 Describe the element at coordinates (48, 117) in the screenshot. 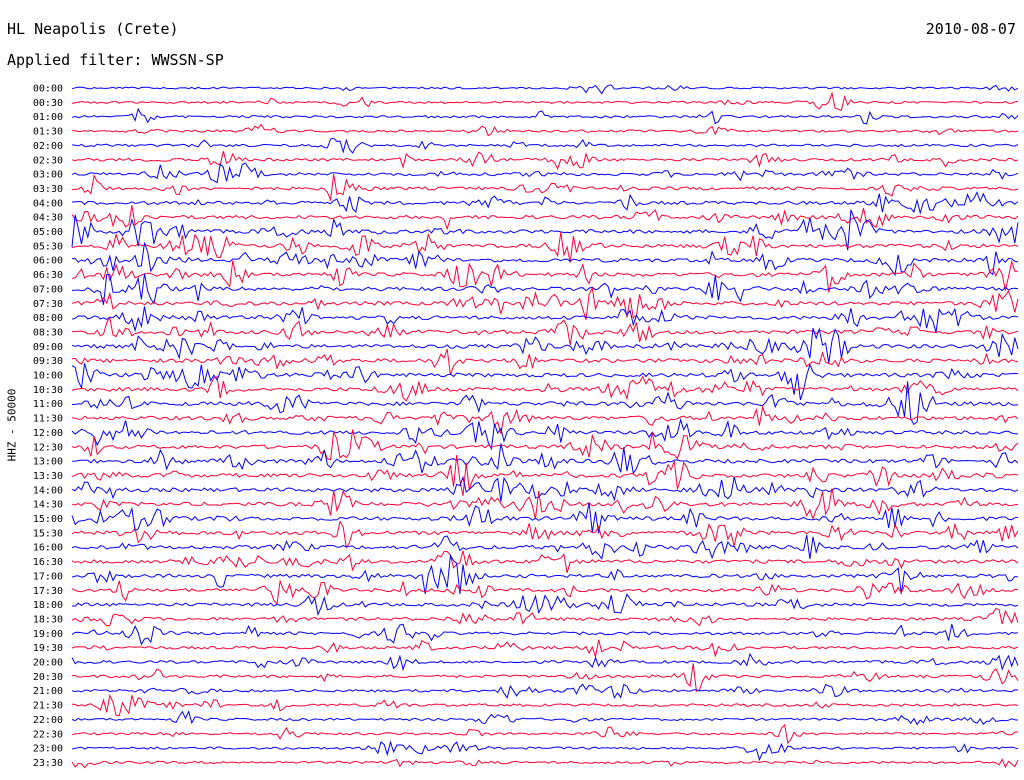

I see `row-time-label: 01:00` at that location.